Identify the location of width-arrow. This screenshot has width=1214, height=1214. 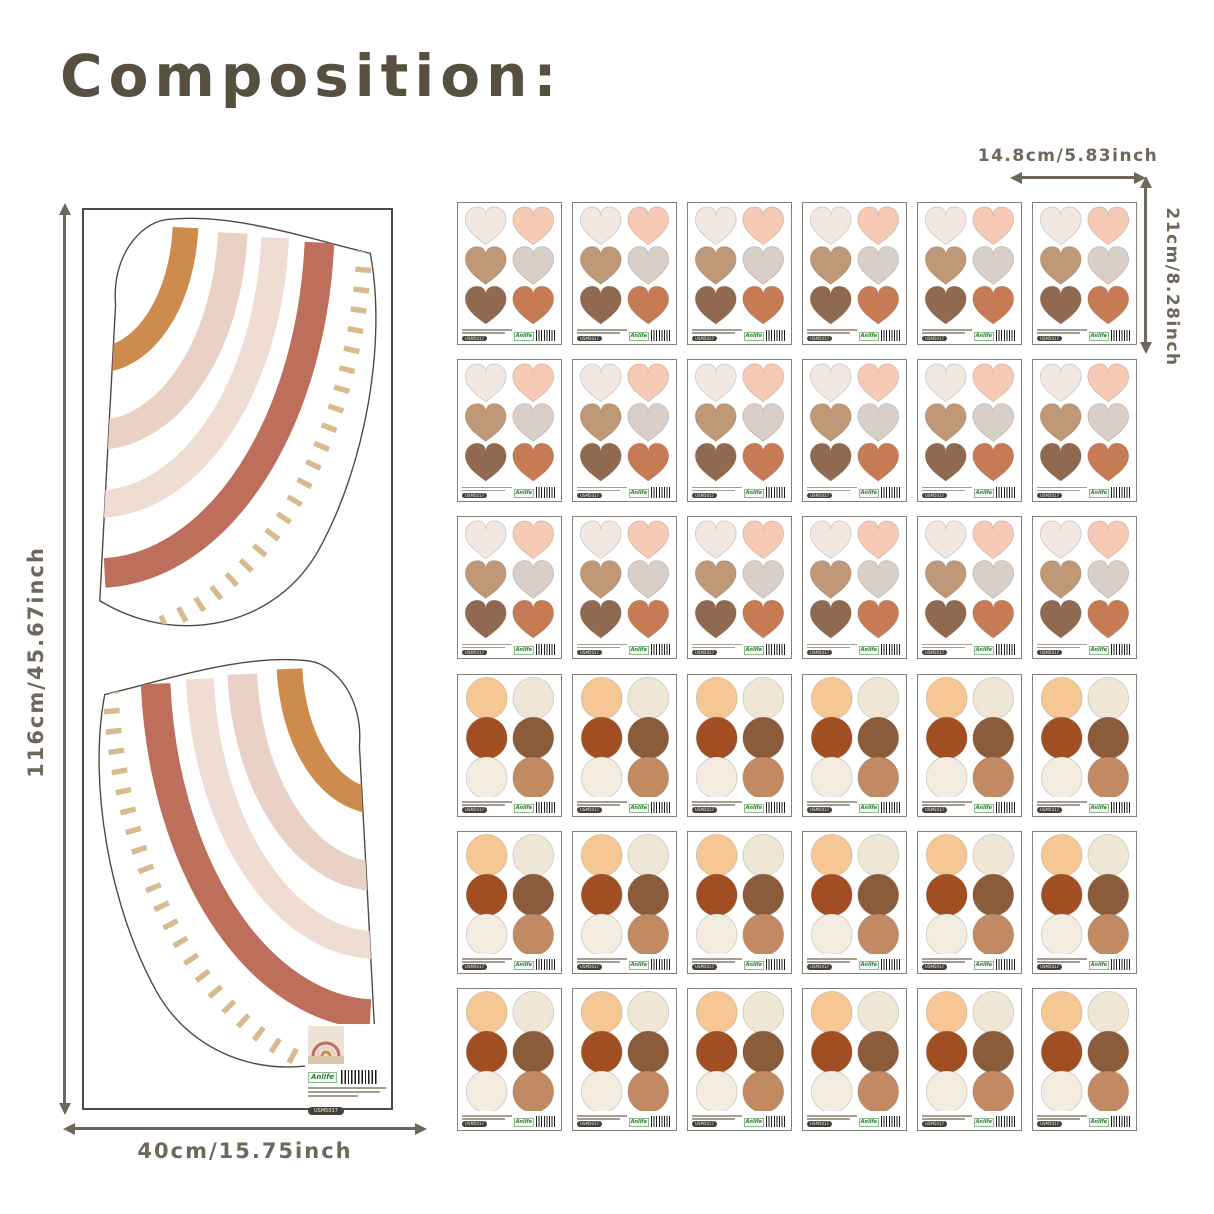
(245, 1128).